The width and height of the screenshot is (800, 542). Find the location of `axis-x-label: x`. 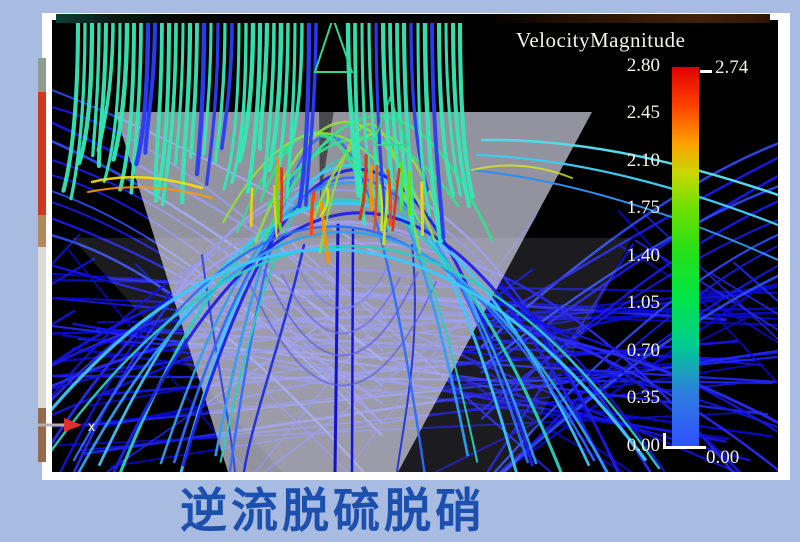

axis-x-label: x is located at coordinates (91, 426).